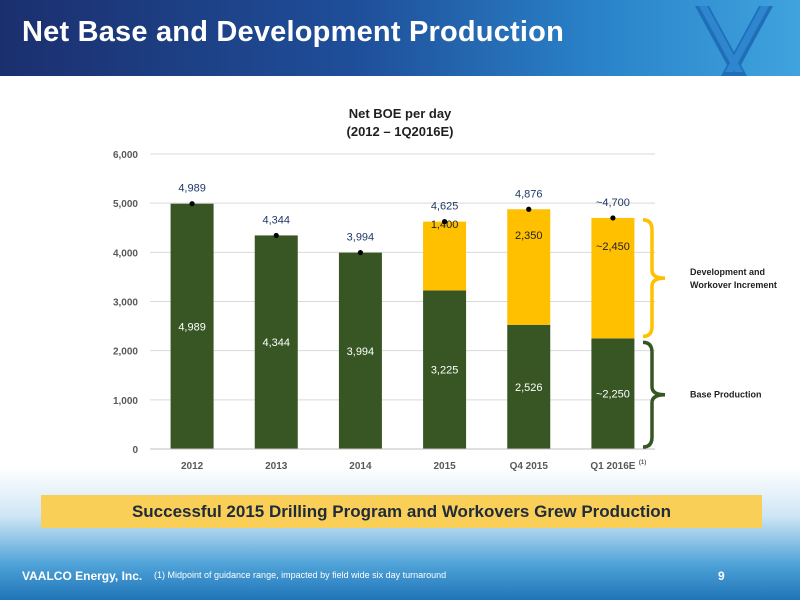  Describe the element at coordinates (125, 253) in the screenshot. I see `y-tick-label: 4,000` at that location.